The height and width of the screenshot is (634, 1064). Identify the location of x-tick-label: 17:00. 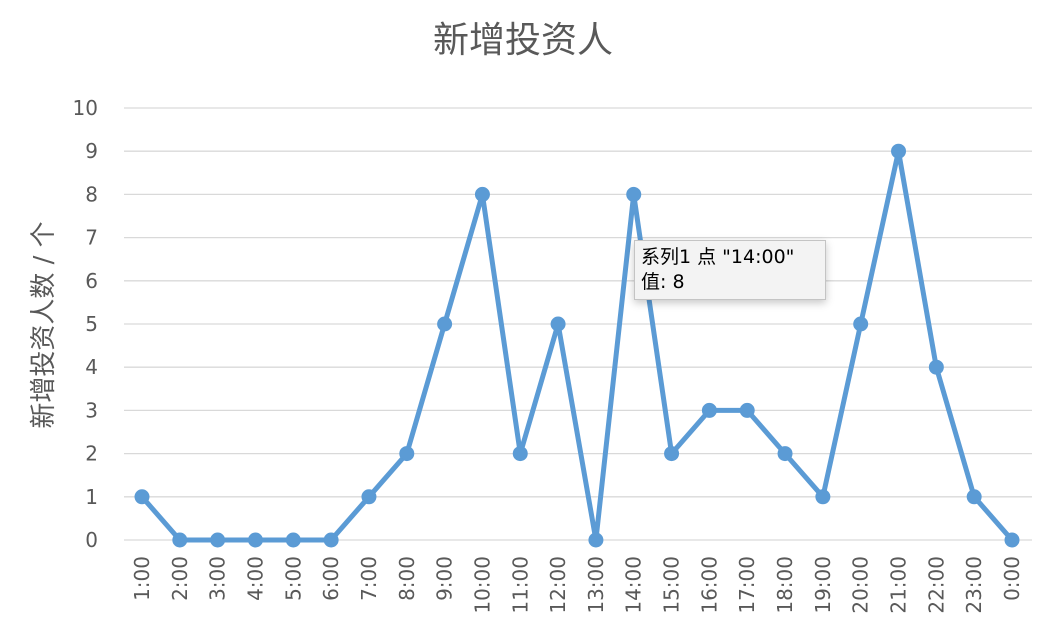
(747, 585).